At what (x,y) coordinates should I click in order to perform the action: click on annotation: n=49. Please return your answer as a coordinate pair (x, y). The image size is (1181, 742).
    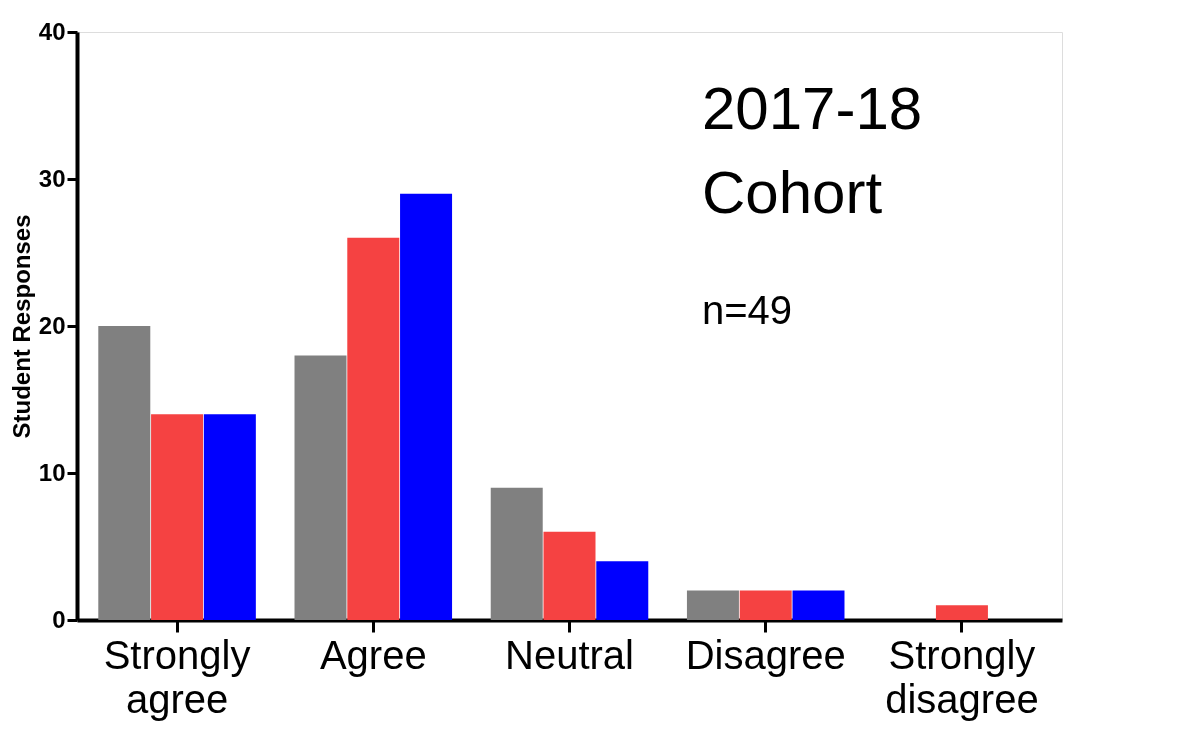
    Looking at the image, I should click on (747, 310).